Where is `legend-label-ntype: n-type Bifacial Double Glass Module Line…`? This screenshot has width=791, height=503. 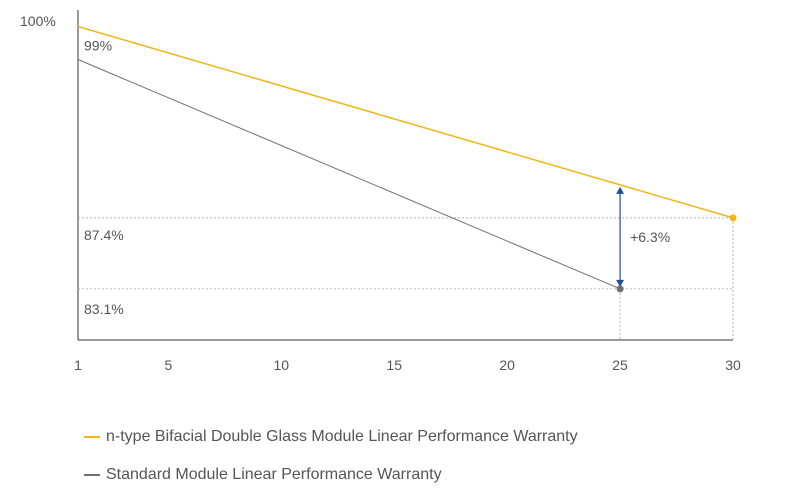
legend-label-ntype: n-type Bifacial Double Glass Module Line… is located at coordinates (342, 436).